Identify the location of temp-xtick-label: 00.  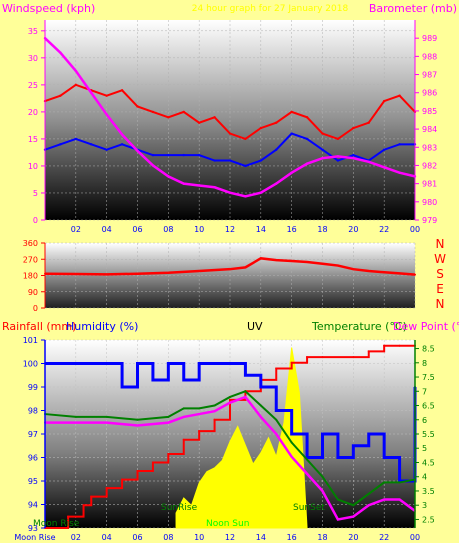
(415, 537).